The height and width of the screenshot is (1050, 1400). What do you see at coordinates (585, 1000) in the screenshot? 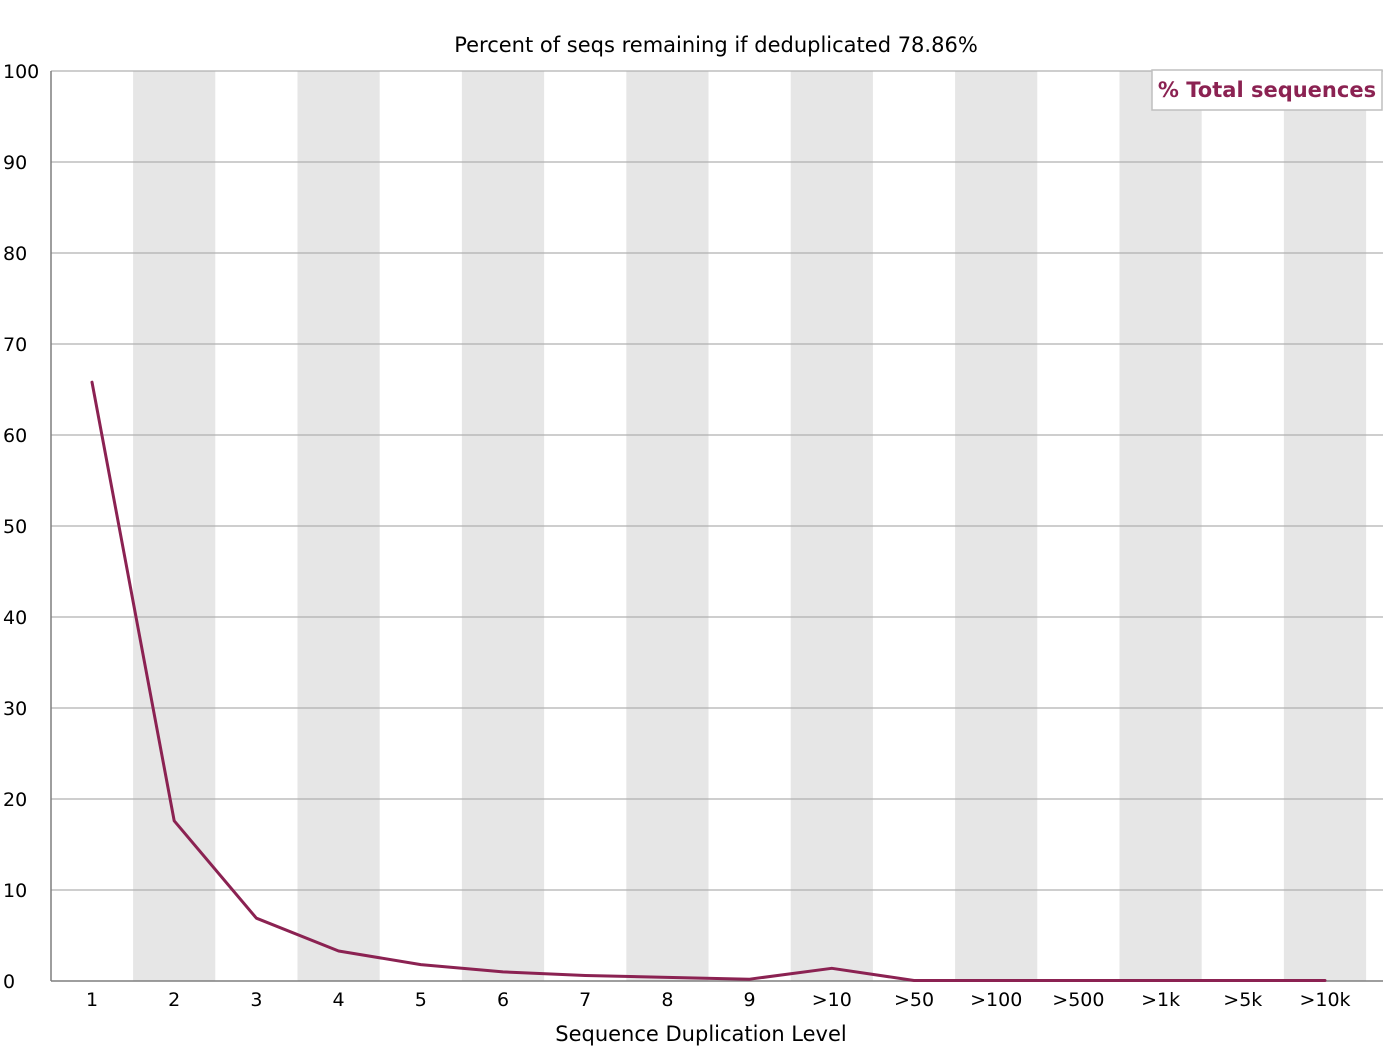
I see `x-tick-label-6: 7` at bounding box center [585, 1000].